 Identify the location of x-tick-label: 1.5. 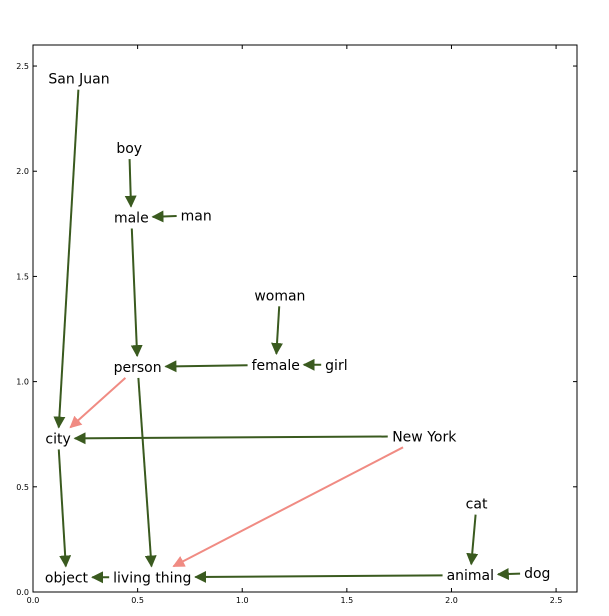
(346, 600).